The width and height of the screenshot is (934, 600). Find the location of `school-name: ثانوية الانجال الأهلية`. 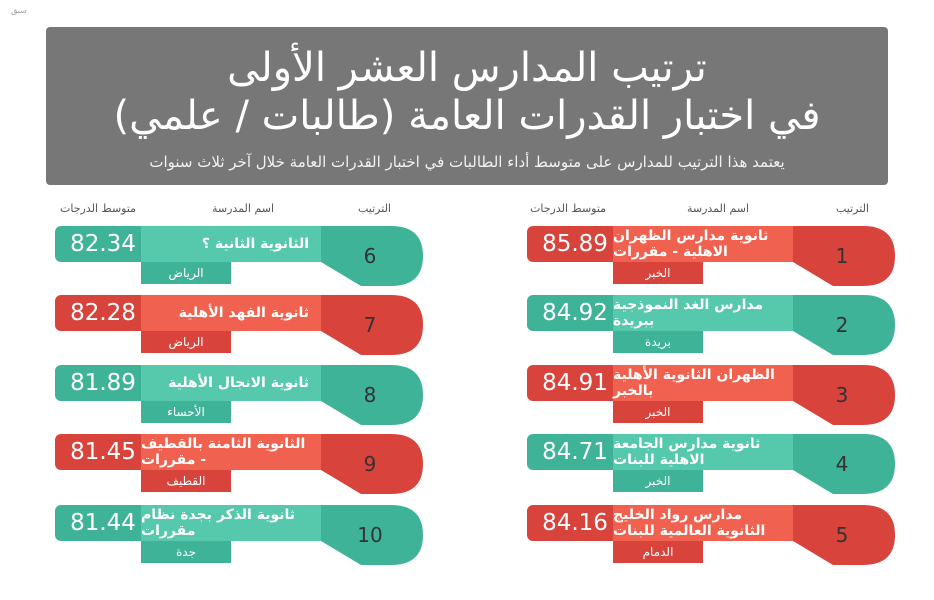

school-name: ثانوية الانجال الأهلية is located at coordinates (231, 383).